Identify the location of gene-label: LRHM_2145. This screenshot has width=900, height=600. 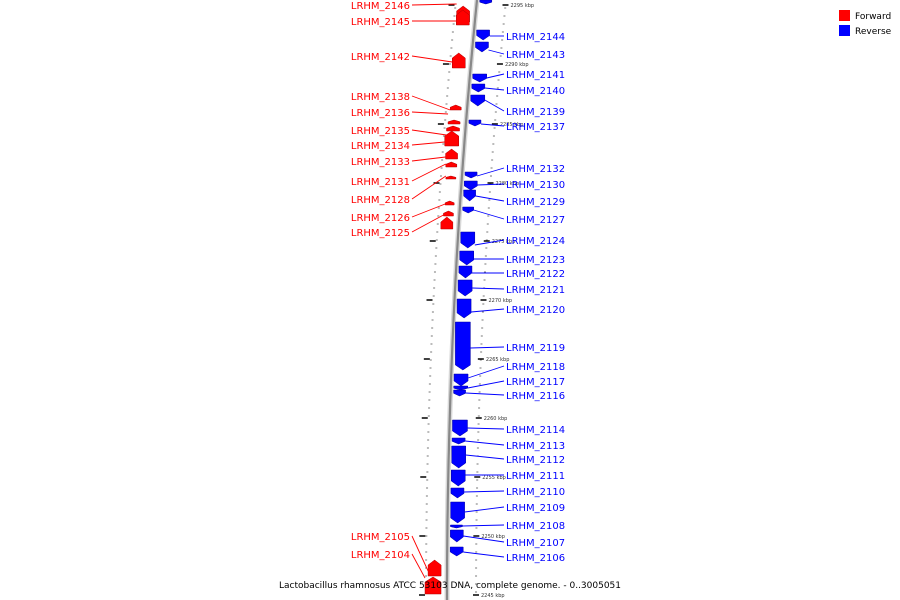
(380, 22).